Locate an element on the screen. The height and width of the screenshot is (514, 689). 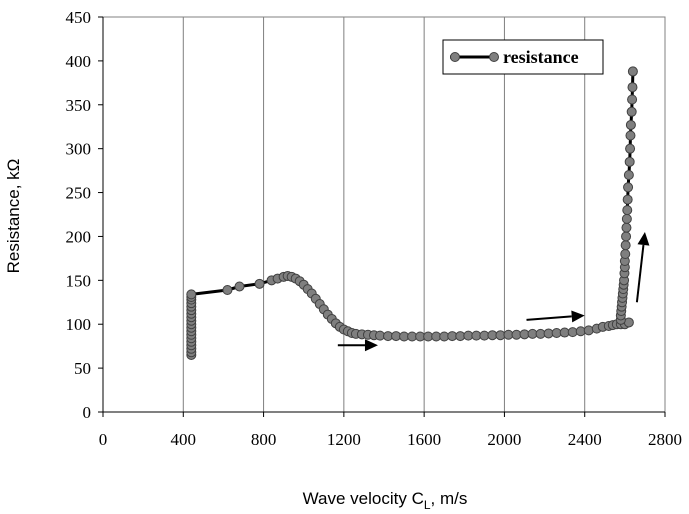
y-tick-label: 400 is located at coordinates (79, 61).